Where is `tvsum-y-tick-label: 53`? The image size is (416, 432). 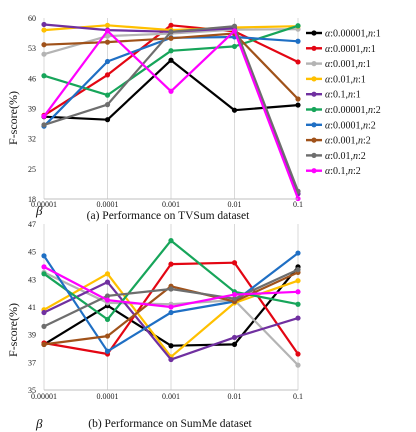
tvsum-y-tick-label: 53 is located at coordinates (32, 48).